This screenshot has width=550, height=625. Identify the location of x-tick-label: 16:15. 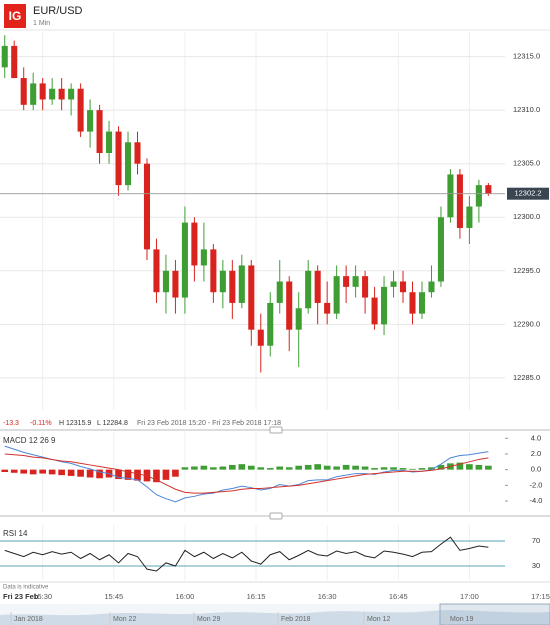
(256, 596).